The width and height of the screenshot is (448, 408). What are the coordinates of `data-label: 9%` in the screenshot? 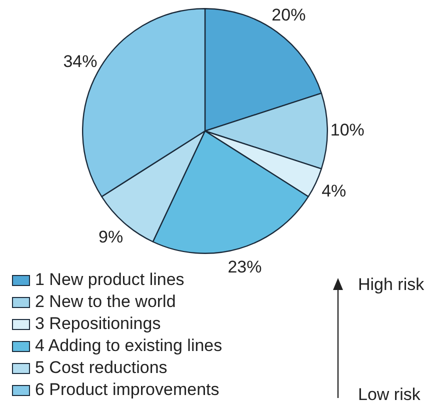 It's located at (111, 237).